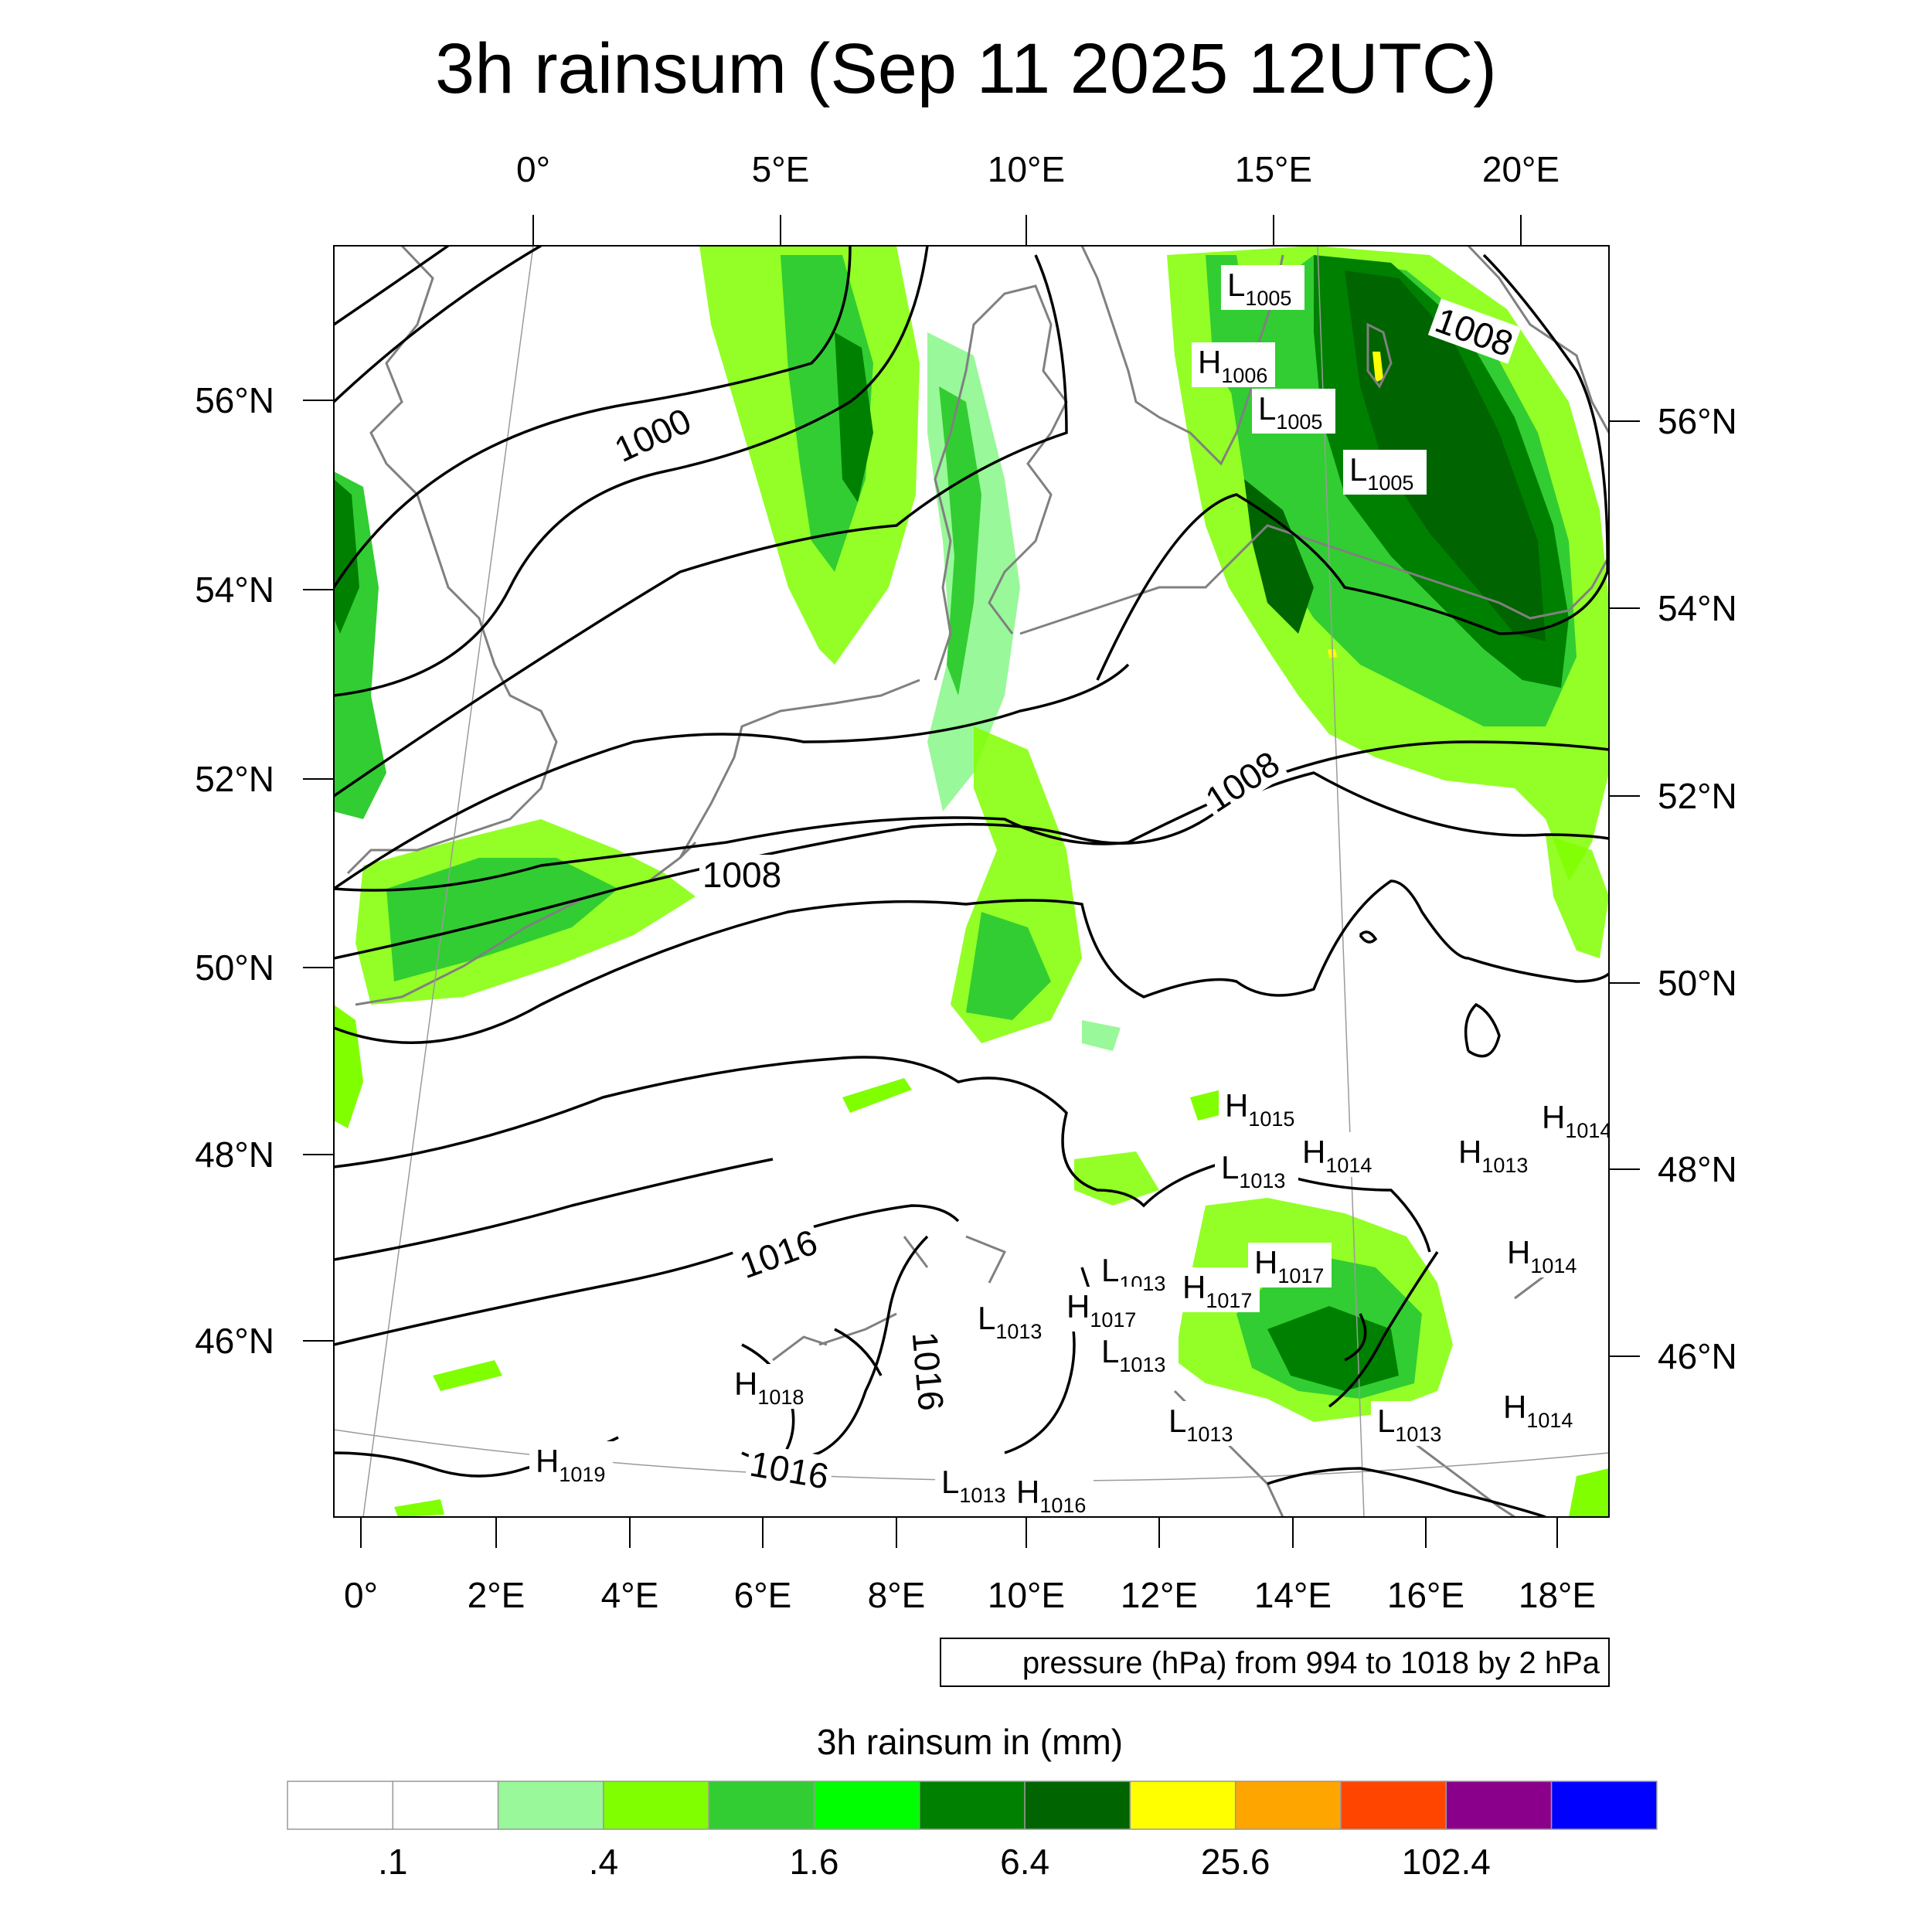 This screenshot has width=1932, height=1932. Describe the element at coordinates (264, 871) in the screenshot. I see `left-lat-axis: 56°N 54°N 52°N 50°N 48°N 46°N` at that location.